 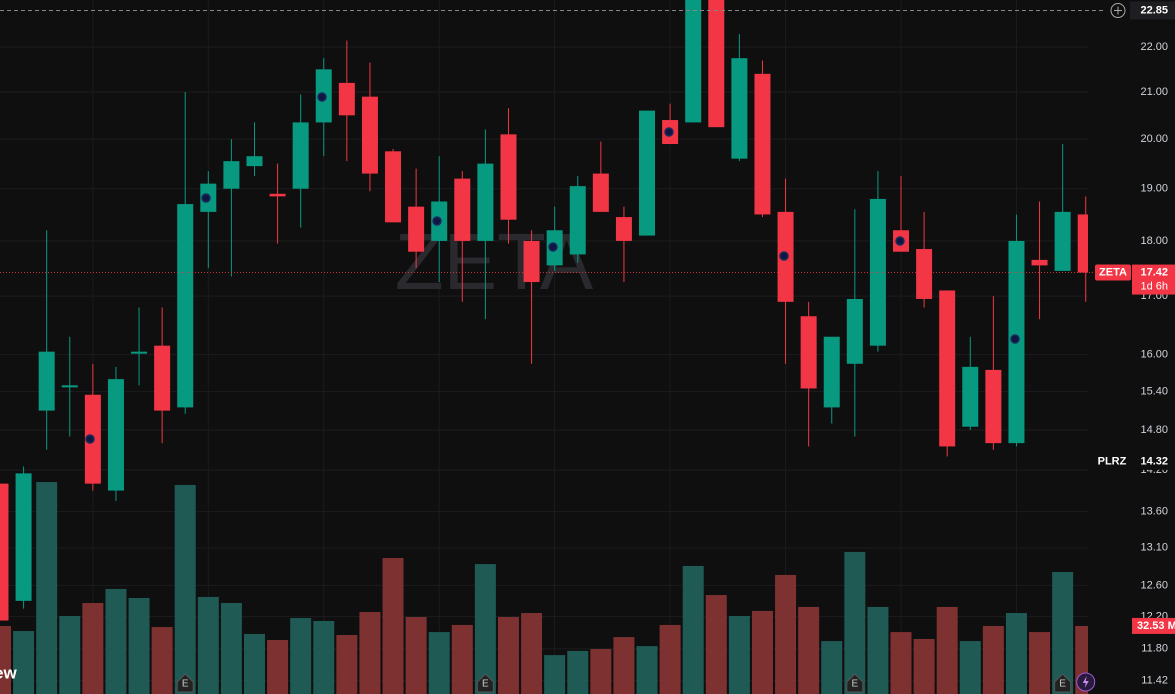 What do you see at coordinates (1154, 189) in the screenshot?
I see `y-tick-label: 19.00` at bounding box center [1154, 189].